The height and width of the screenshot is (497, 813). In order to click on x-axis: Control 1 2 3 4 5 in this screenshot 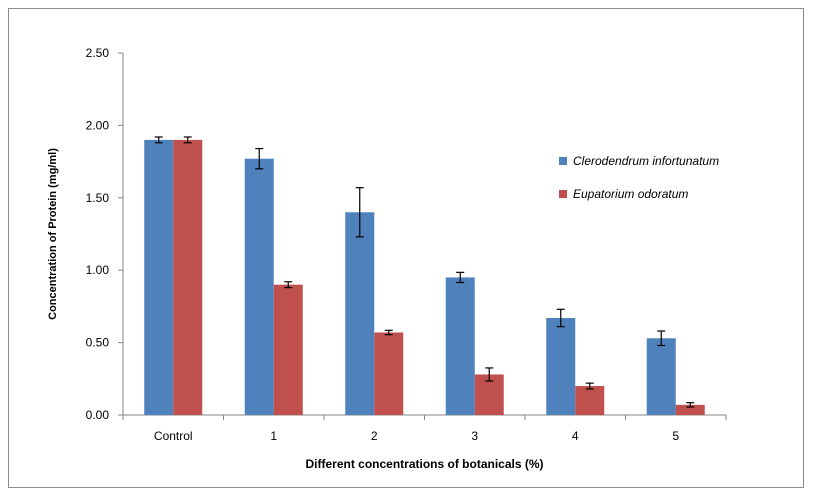, I will do `click(424, 428)`.